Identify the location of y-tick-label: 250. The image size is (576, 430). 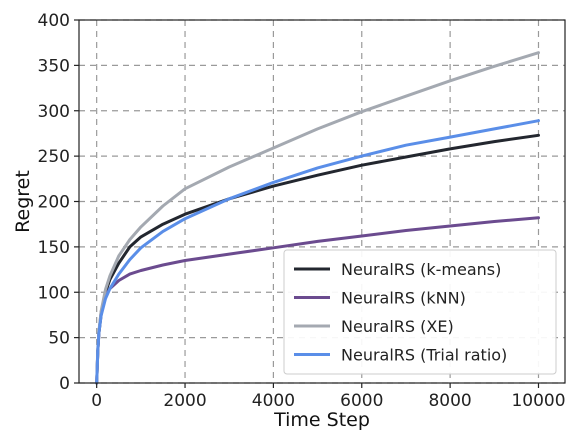
(54, 157).